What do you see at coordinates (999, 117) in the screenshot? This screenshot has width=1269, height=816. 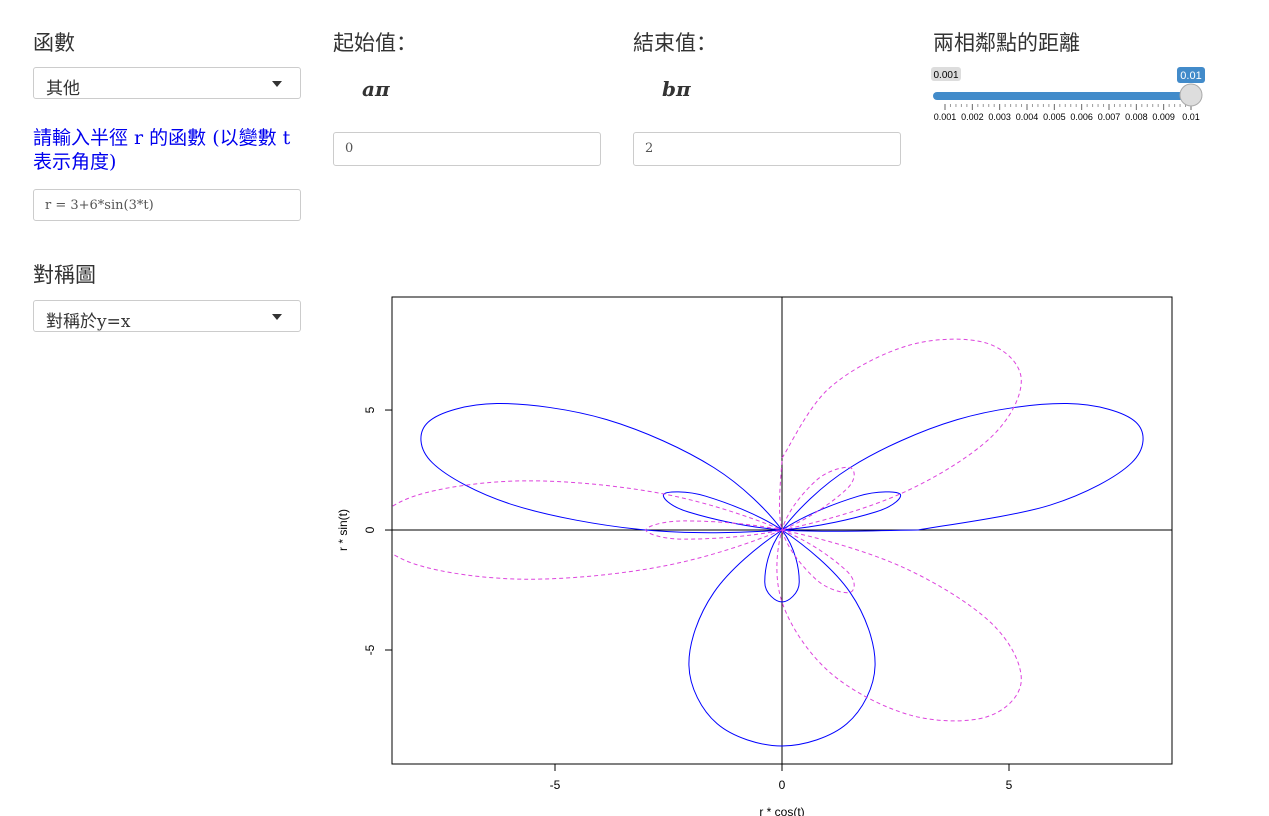 I see `slider-tick-label: 0.003` at bounding box center [999, 117].